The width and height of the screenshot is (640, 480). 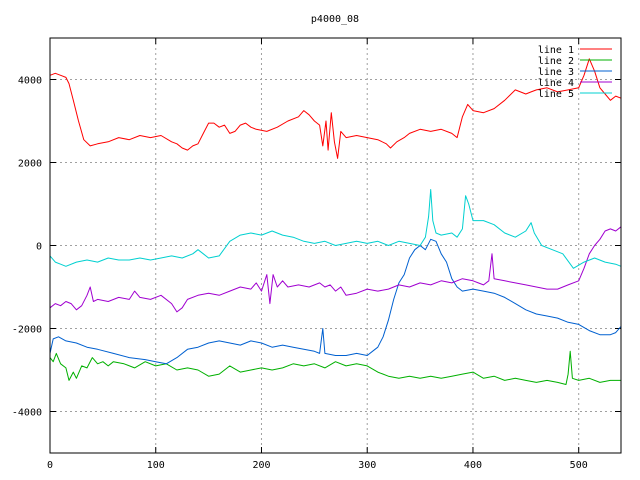 I want to click on x-tick-label: 100, so click(x=156, y=465).